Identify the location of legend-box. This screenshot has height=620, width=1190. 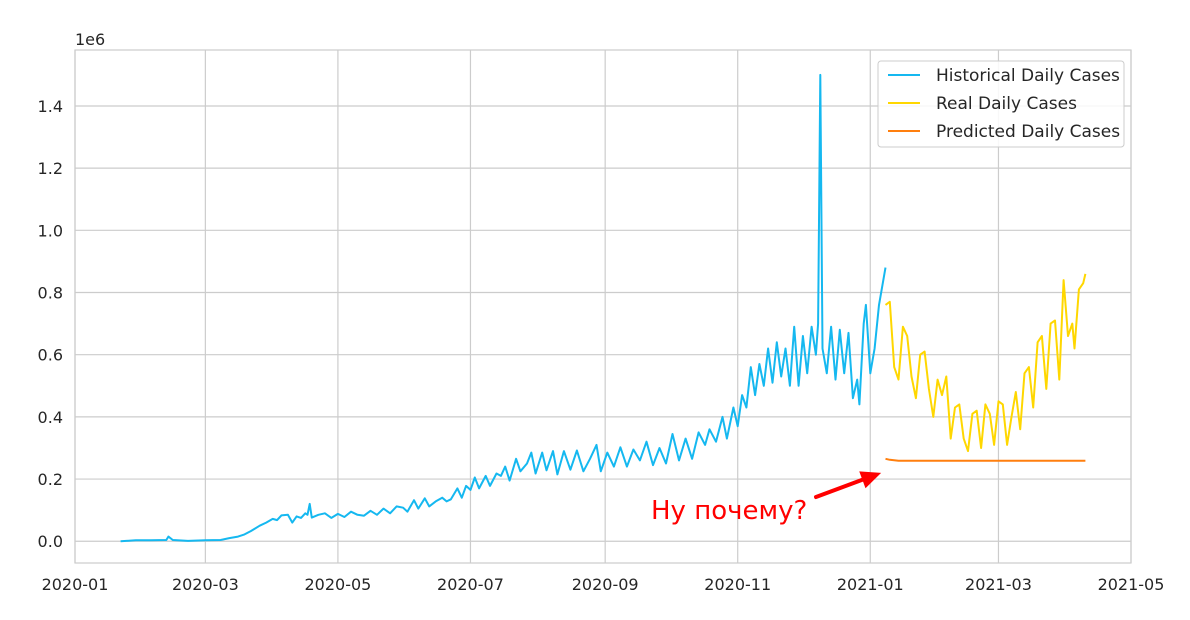
(1001, 104).